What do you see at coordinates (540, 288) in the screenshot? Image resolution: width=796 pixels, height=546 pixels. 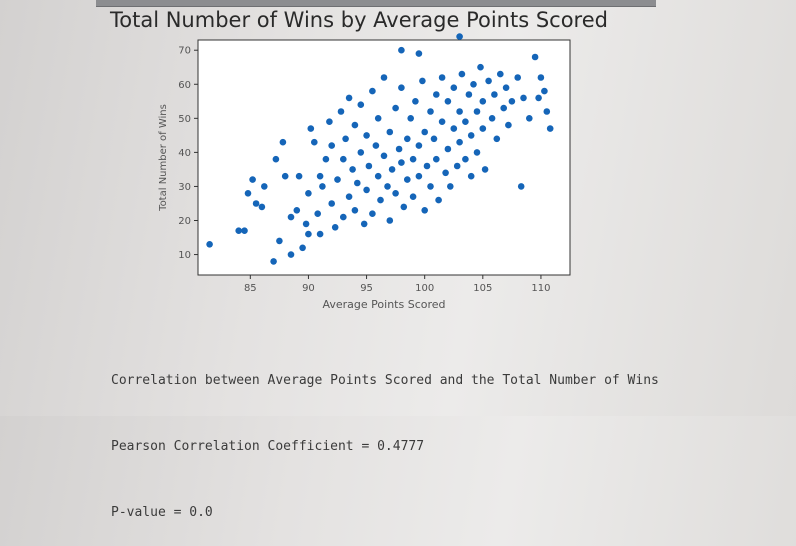 I see `x-tick-label: 110` at bounding box center [540, 288].